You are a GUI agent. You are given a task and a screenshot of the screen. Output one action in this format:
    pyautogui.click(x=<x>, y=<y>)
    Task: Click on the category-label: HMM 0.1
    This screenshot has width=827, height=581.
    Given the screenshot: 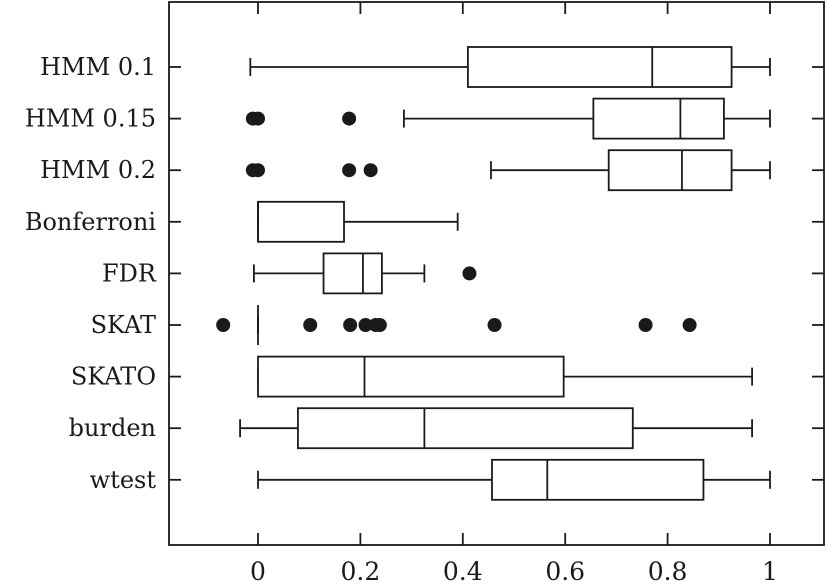 What is the action you would take?
    pyautogui.click(x=98, y=67)
    